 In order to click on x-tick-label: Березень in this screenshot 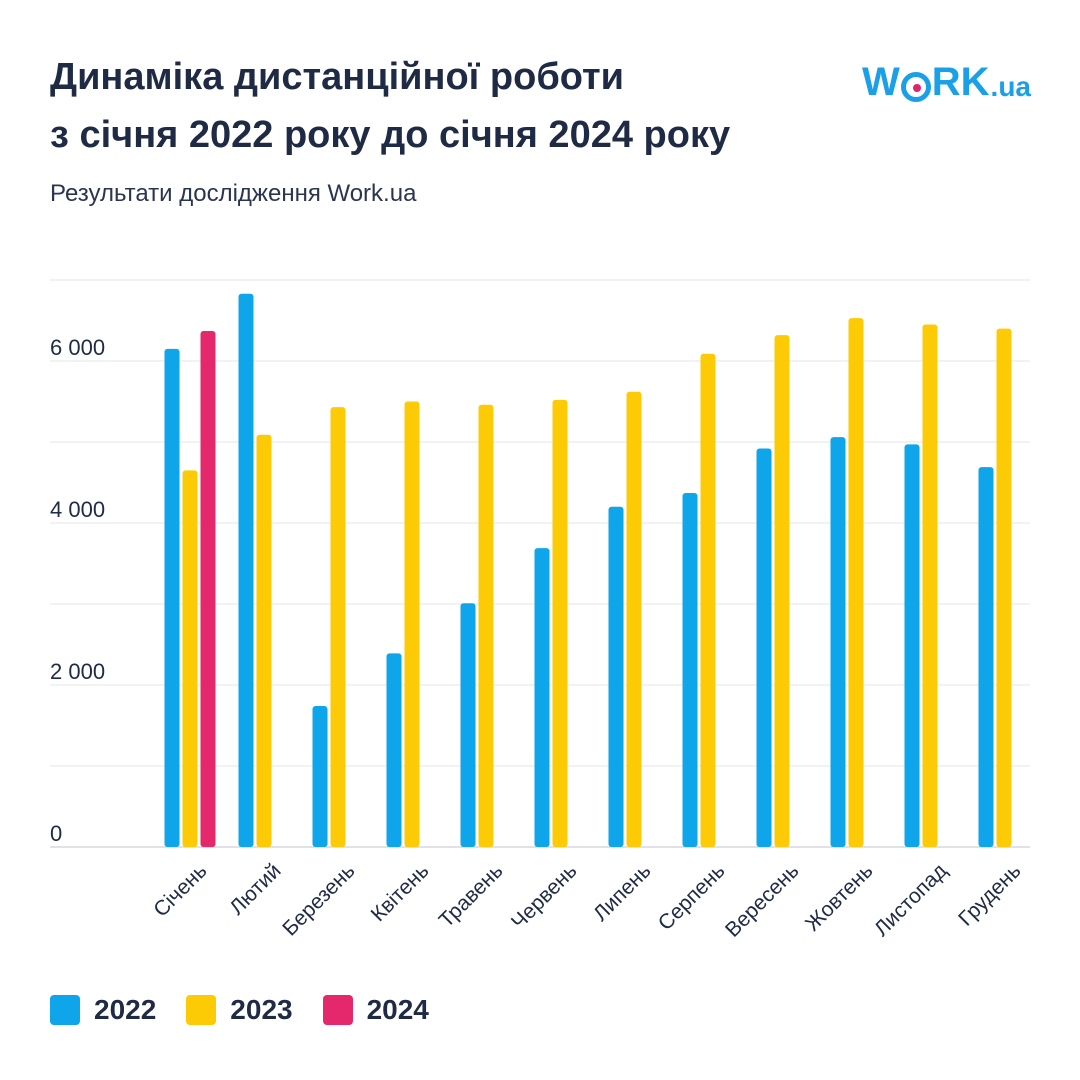, I will do `click(318, 899)`.